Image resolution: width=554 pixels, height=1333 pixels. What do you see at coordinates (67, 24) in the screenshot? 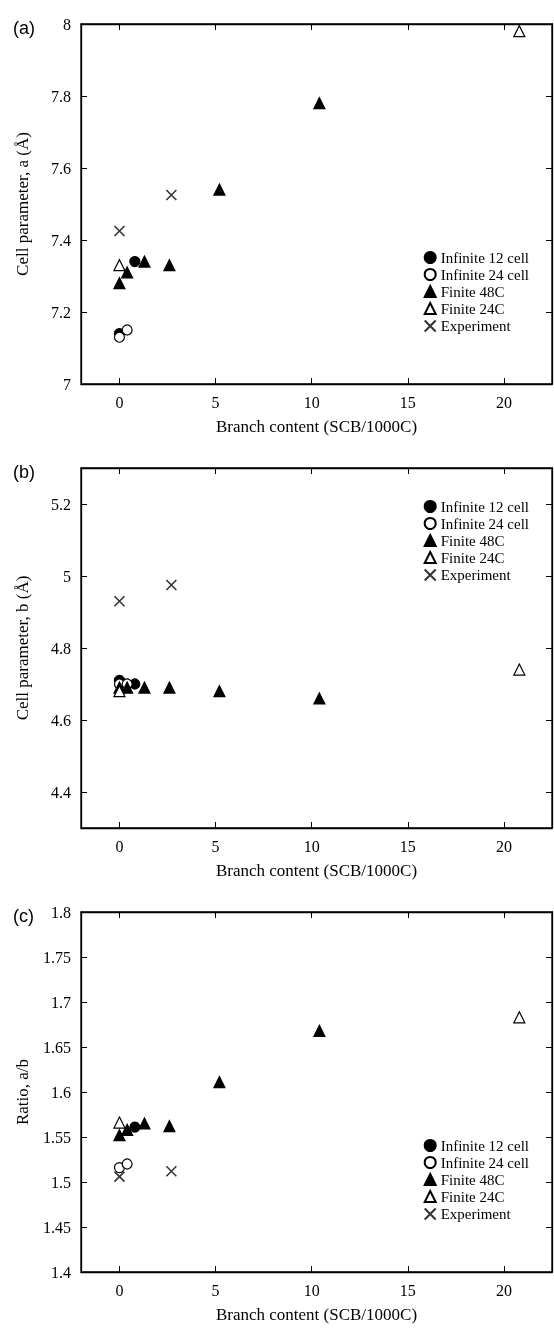
I see `y-tick-label: 8` at bounding box center [67, 24].